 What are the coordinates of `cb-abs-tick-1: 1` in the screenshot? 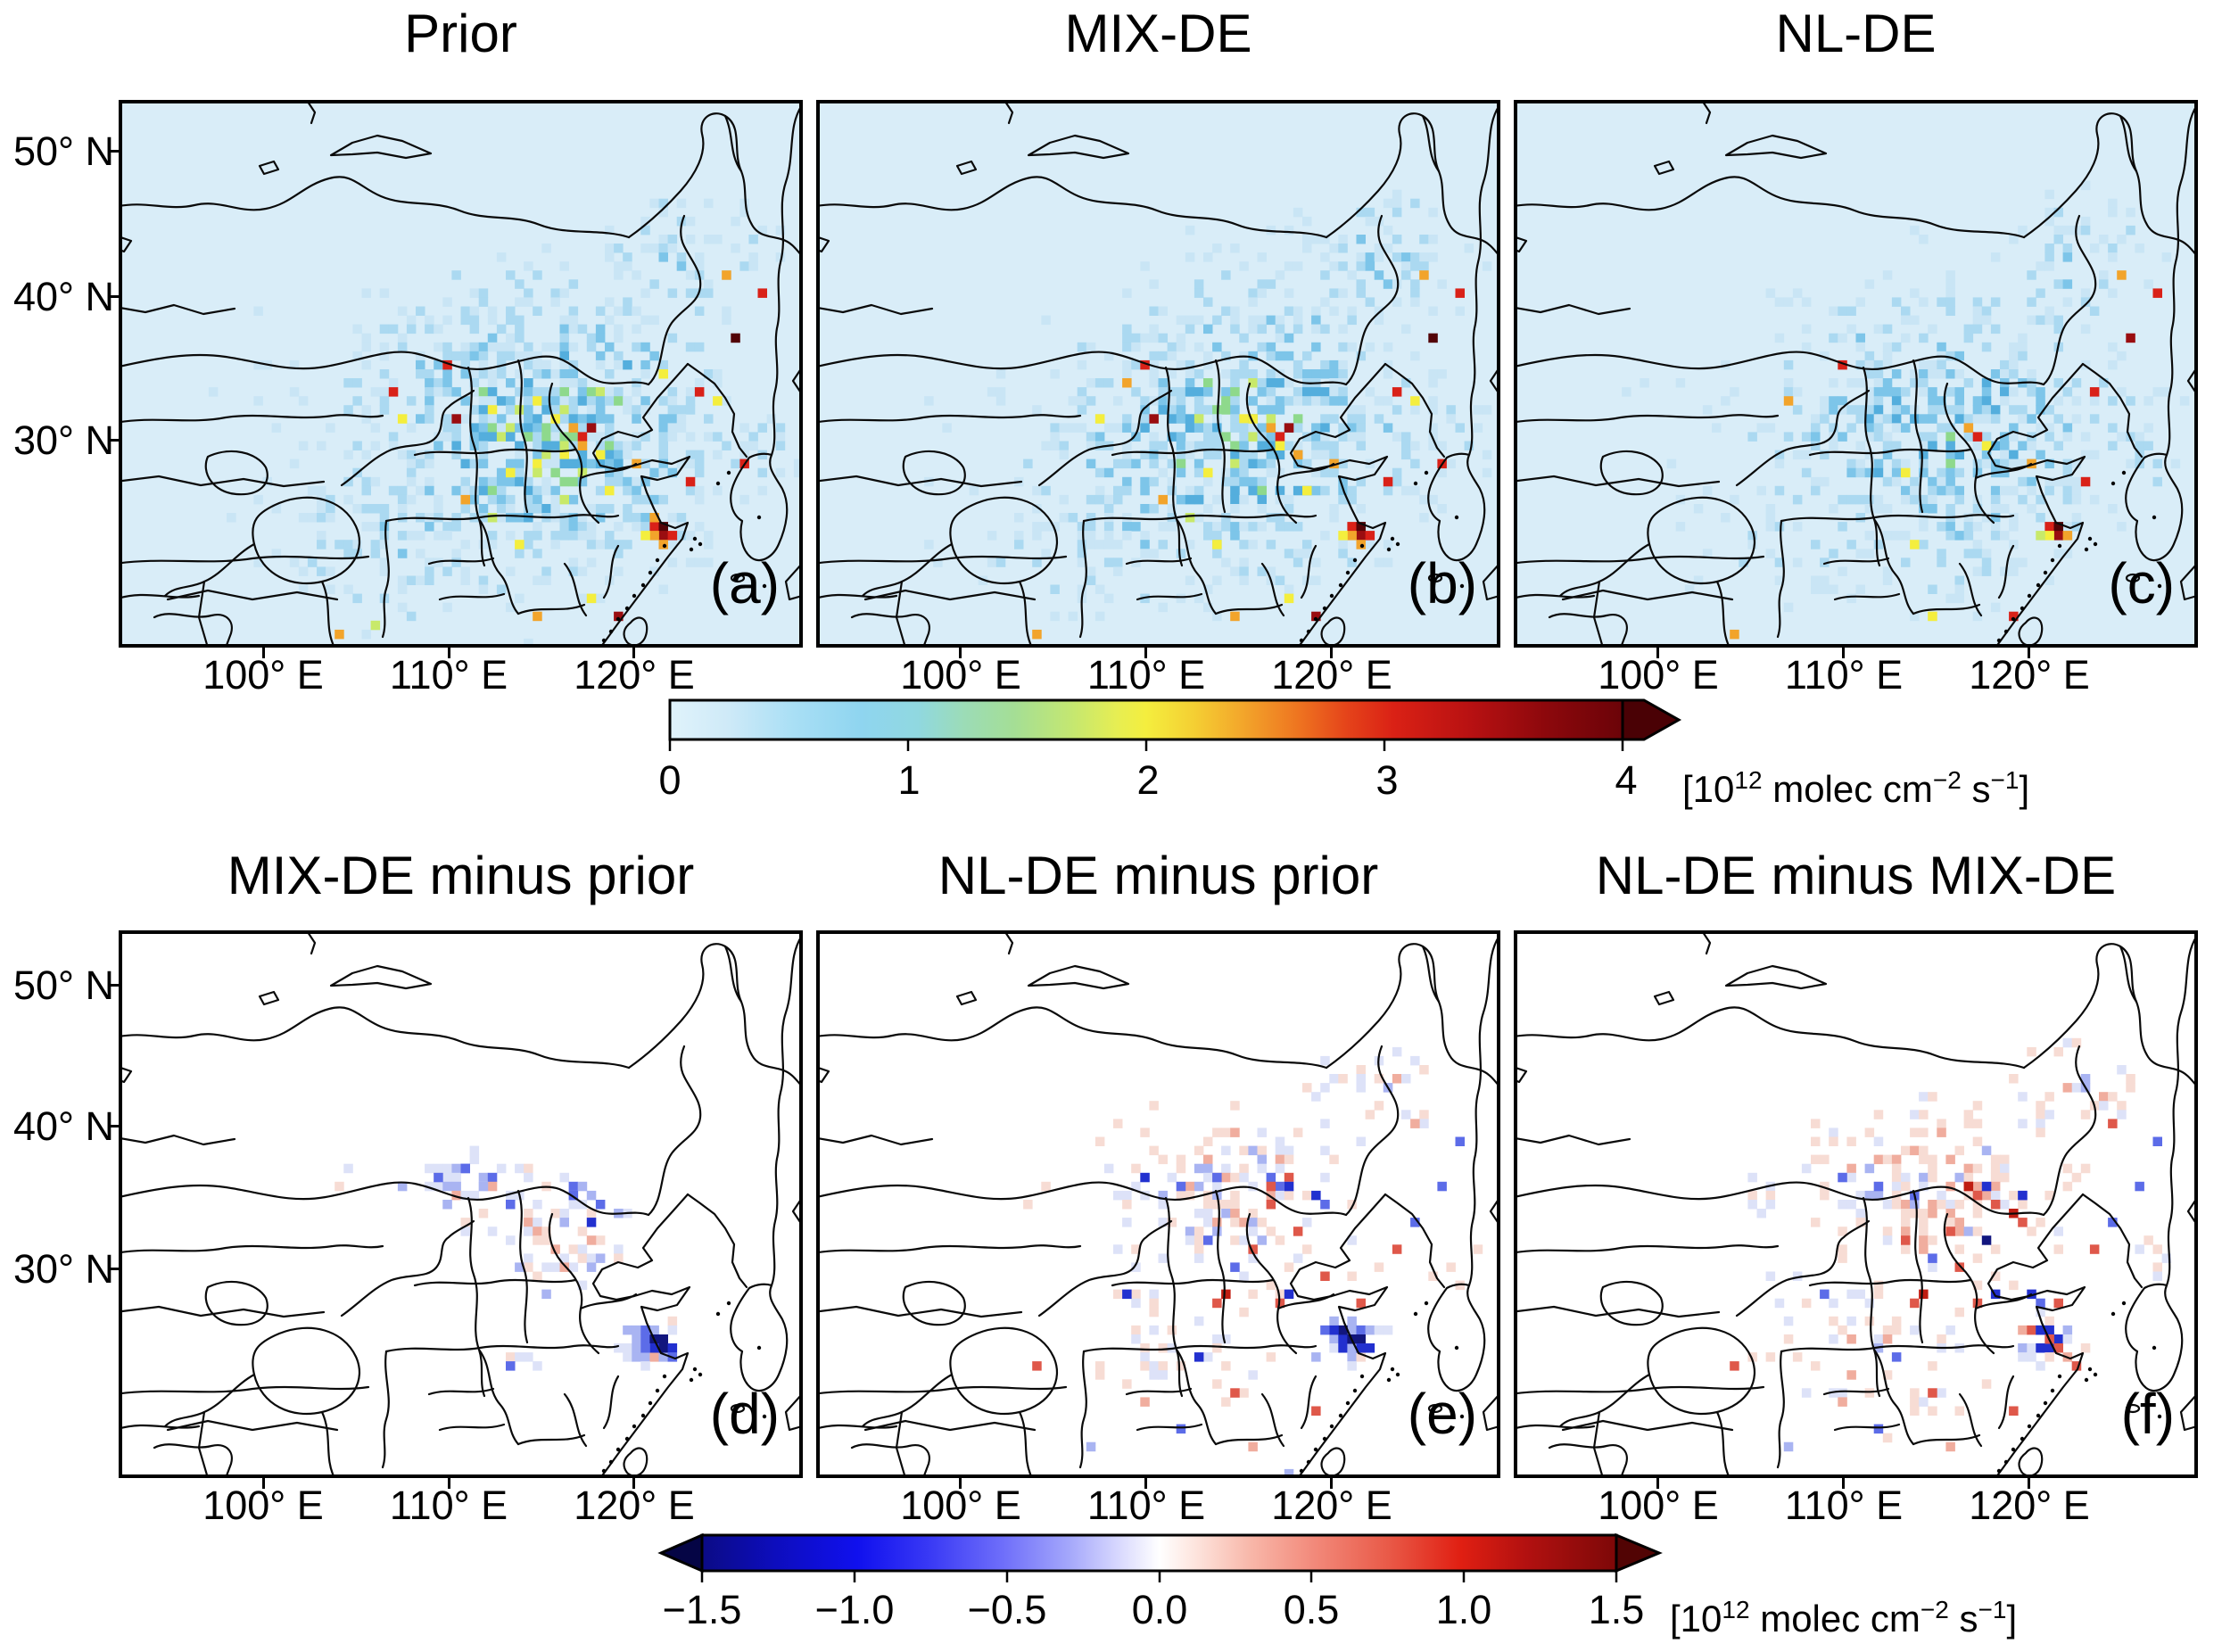 It's located at (909, 780).